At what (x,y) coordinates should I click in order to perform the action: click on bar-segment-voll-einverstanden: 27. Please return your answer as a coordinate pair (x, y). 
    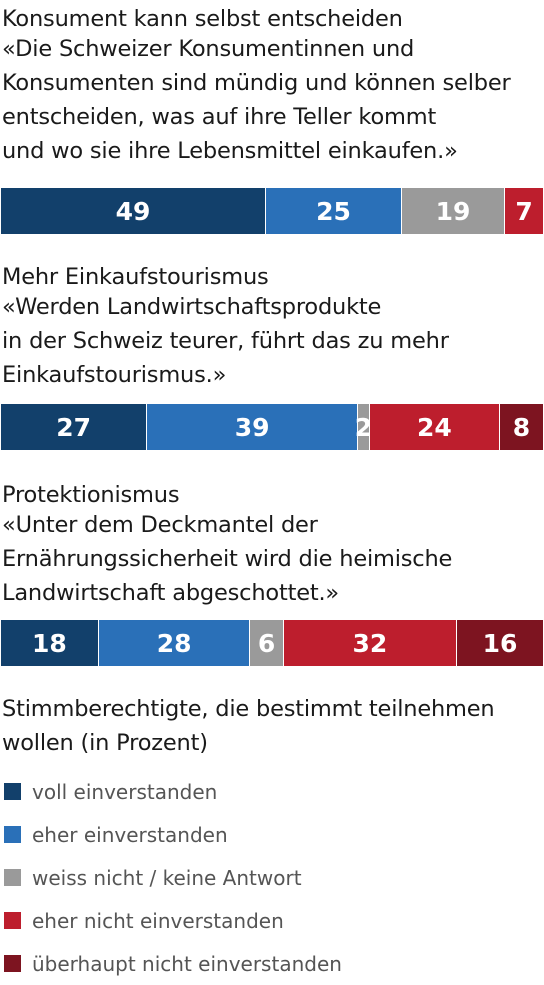
    Looking at the image, I should click on (74, 427).